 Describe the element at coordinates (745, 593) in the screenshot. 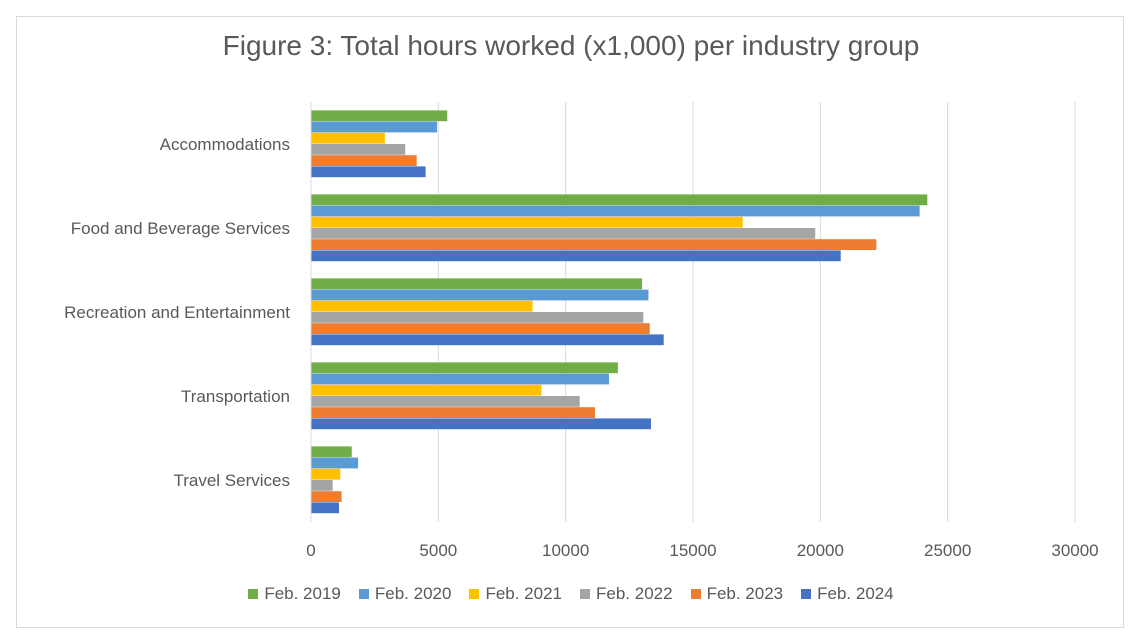

I see `legend-label: Feb. 2023` at that location.